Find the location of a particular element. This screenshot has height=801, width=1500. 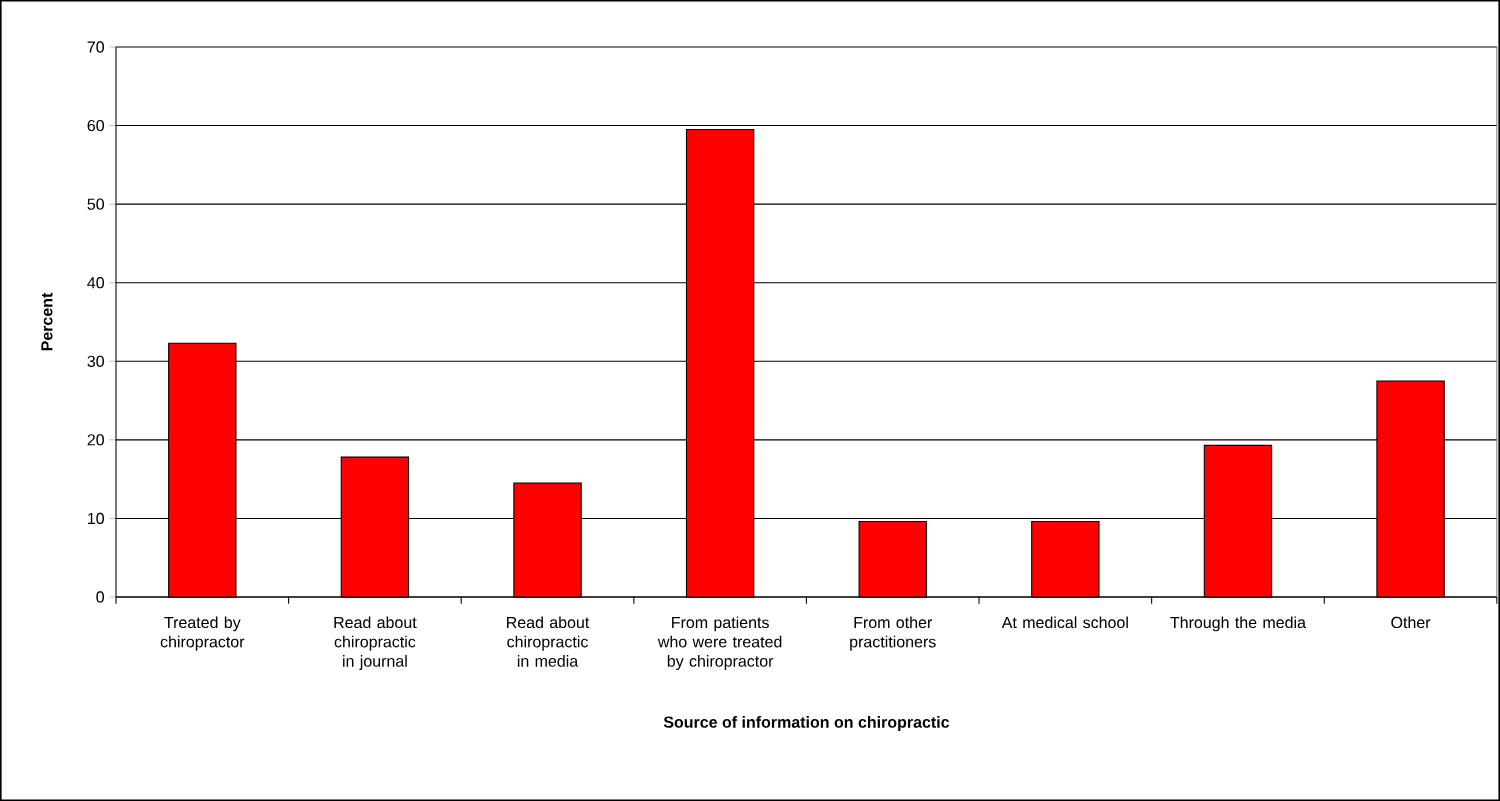

y-tick-label: 30 is located at coordinates (96, 361).